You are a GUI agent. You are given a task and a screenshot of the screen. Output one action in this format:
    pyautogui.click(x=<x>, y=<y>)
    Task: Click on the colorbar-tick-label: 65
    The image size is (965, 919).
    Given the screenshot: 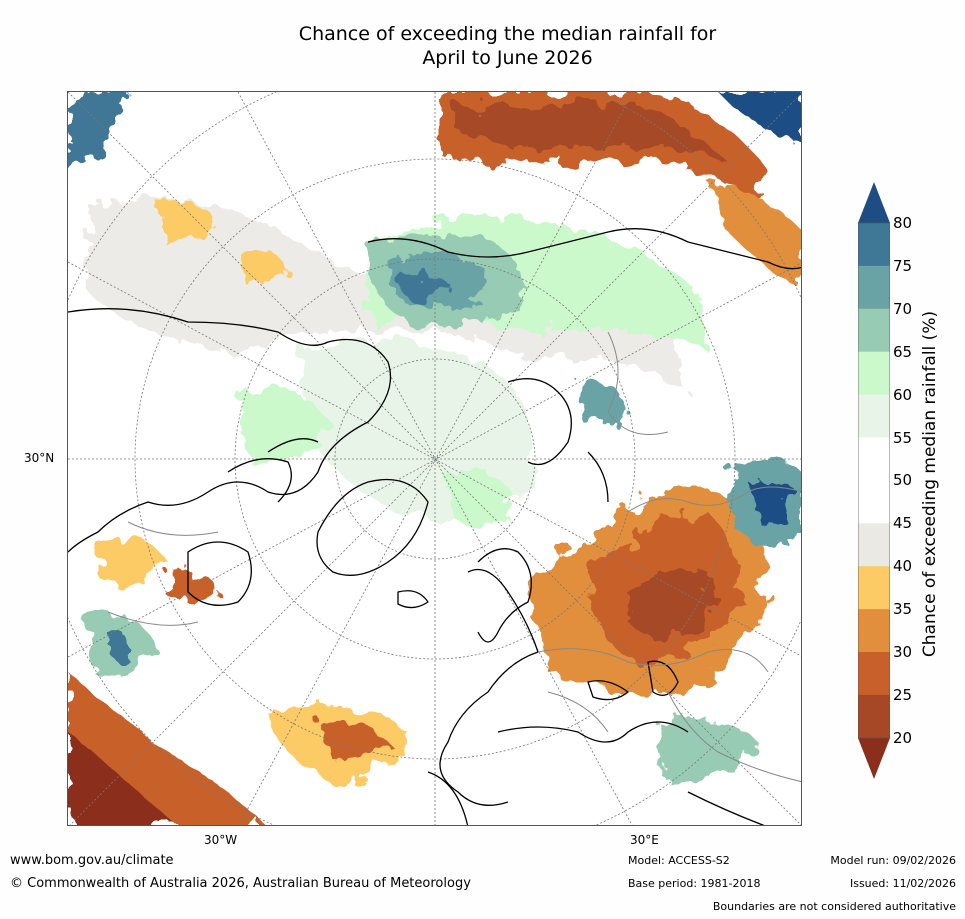 What is the action you would take?
    pyautogui.click(x=903, y=351)
    